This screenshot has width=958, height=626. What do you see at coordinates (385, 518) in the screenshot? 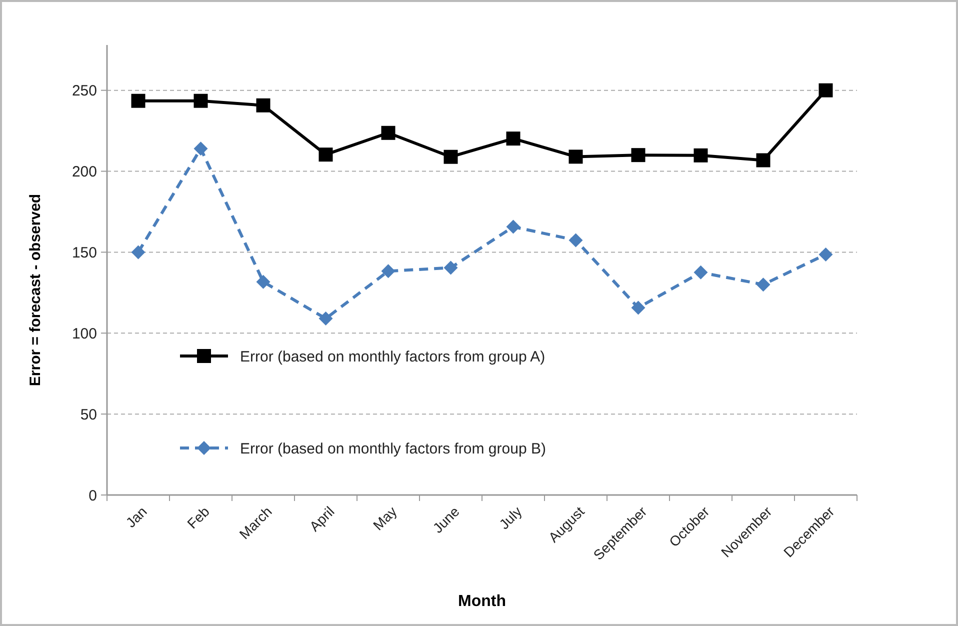
I see `x-tick-label: May` at bounding box center [385, 518].